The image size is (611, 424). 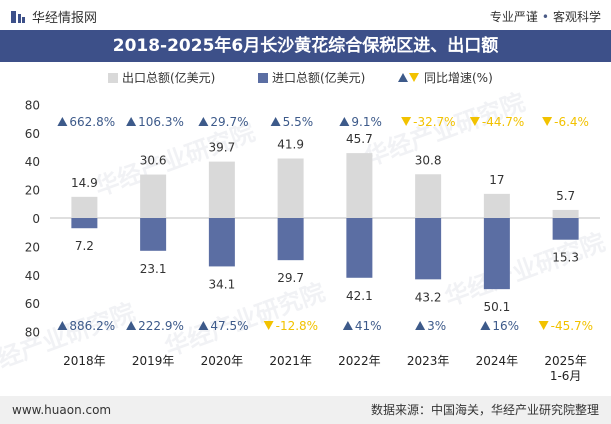 What do you see at coordinates (222, 148) in the screenshot?
I see `export-value-label: 39.7` at bounding box center [222, 148].